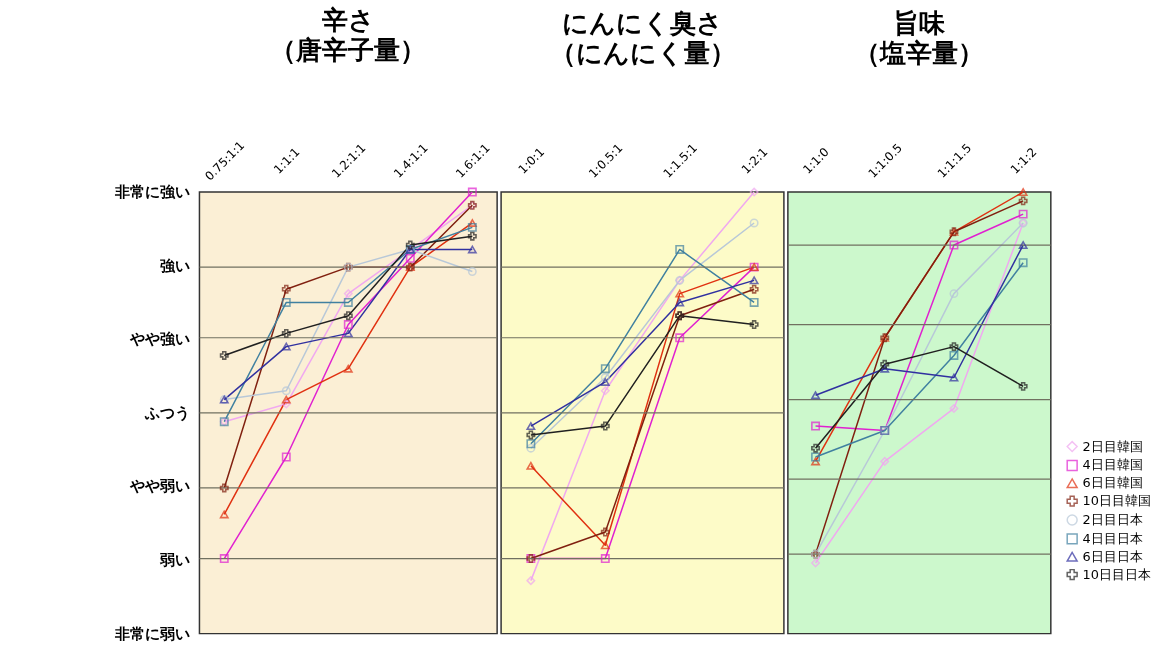  What do you see at coordinates (159, 339) in the screenshot?
I see `text: やや強い` at bounding box center [159, 339].